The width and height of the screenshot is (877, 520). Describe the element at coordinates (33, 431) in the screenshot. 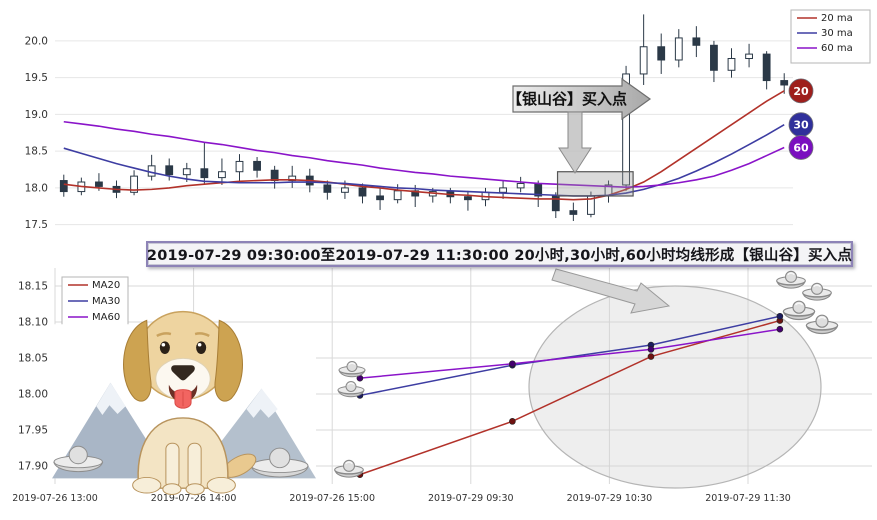

I see `bottom-y-tick-label: 17.95` at that location.